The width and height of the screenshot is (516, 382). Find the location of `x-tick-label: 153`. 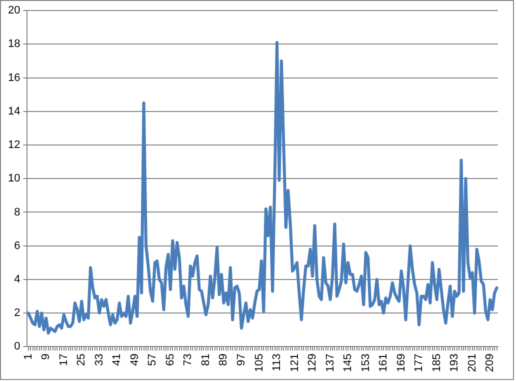

x-tick-label: 153 is located at coordinates (366, 363).